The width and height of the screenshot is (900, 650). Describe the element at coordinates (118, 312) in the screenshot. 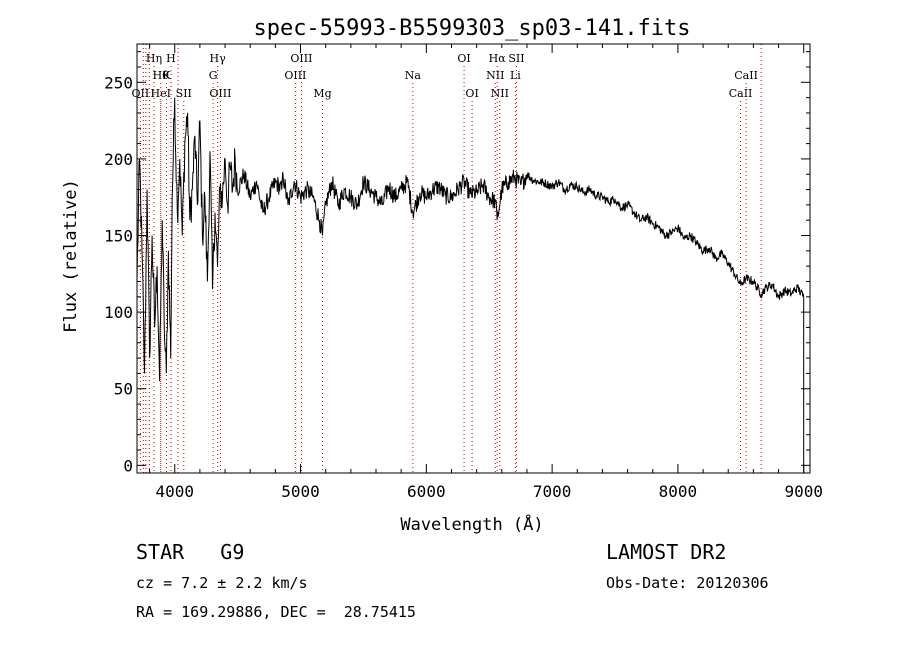

I see `y-tick-label: 100` at that location.